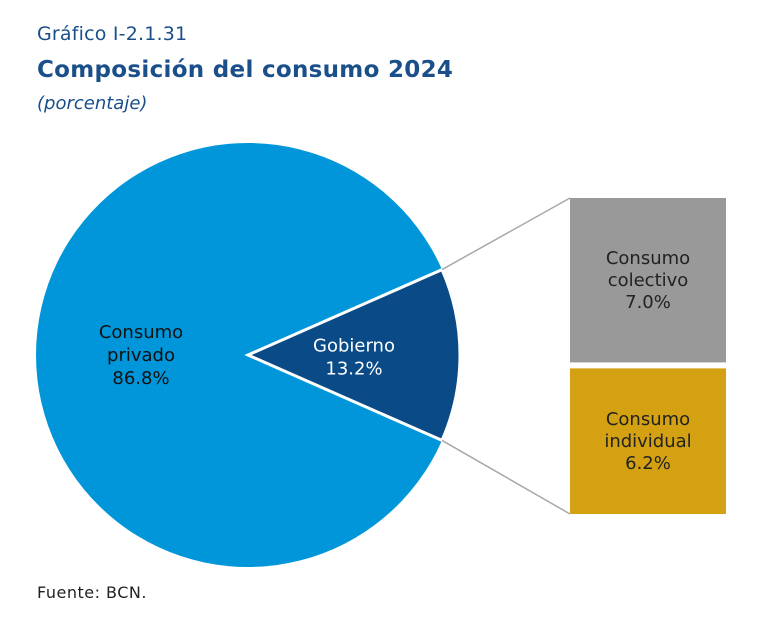 This screenshot has height=618, width=783. I want to click on slice-consumo-privado-value-label: 86.8%, so click(140, 378).